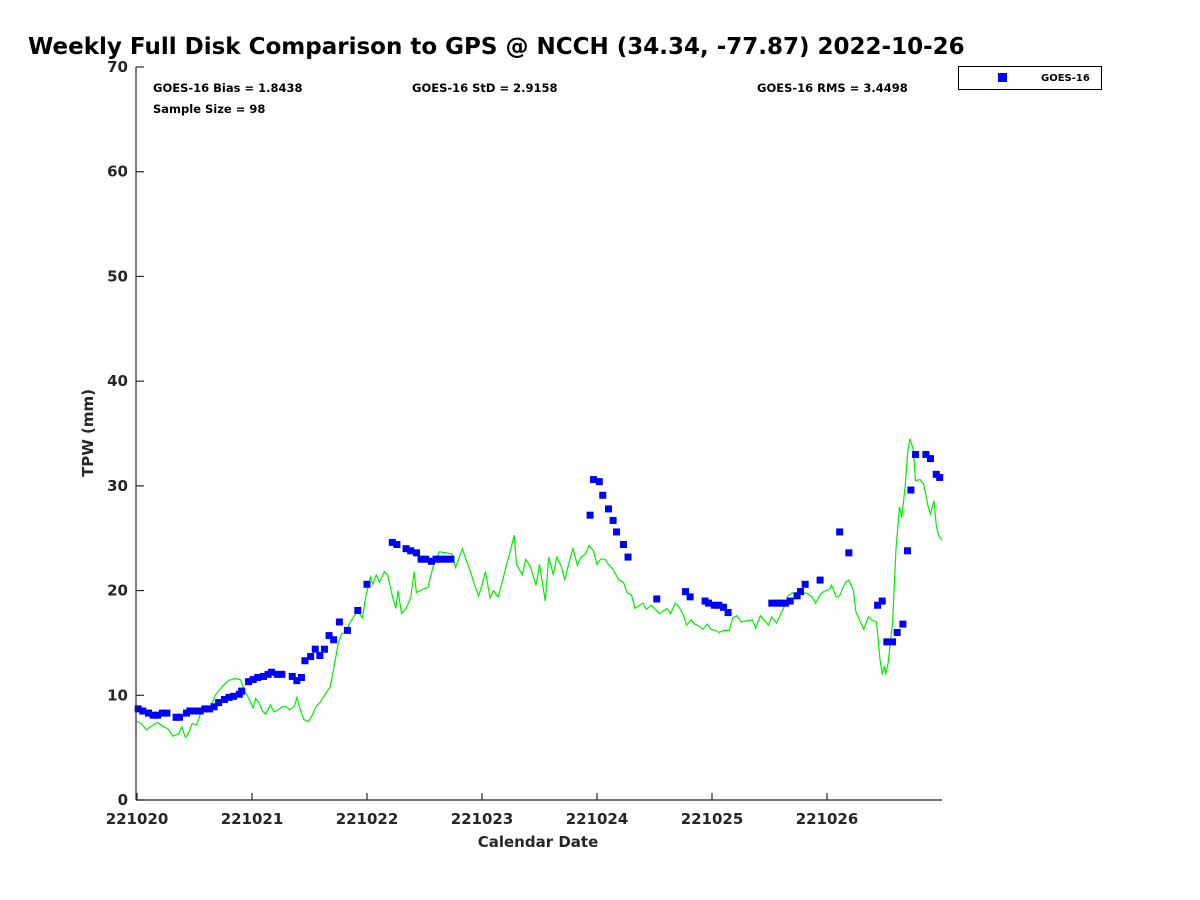  I want to click on x-tick-label: 221020, so click(137, 819).